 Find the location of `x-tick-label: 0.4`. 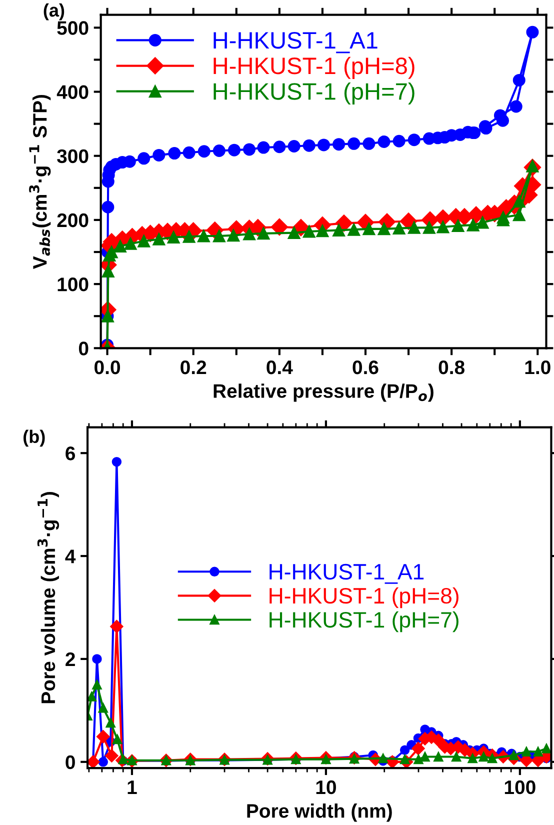

x-tick-label: 0.4 is located at coordinates (279, 367).